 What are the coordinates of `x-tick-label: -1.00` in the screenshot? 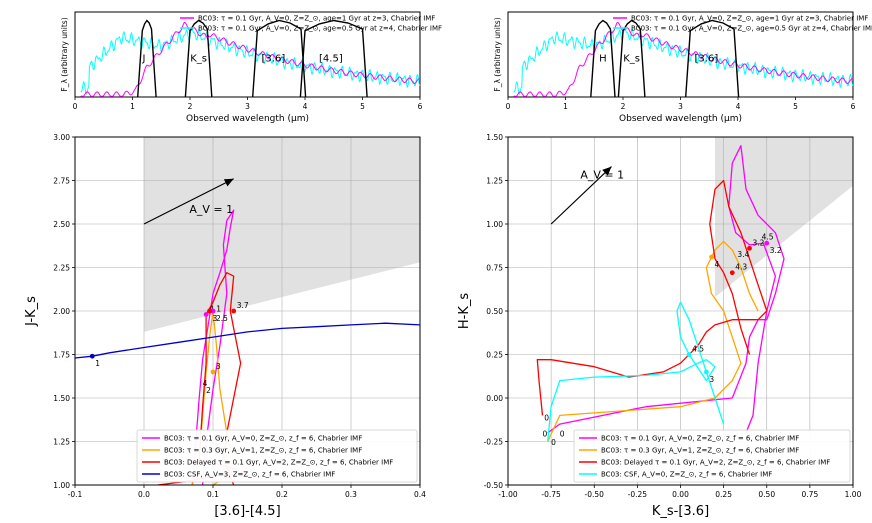 It's located at (508, 494).